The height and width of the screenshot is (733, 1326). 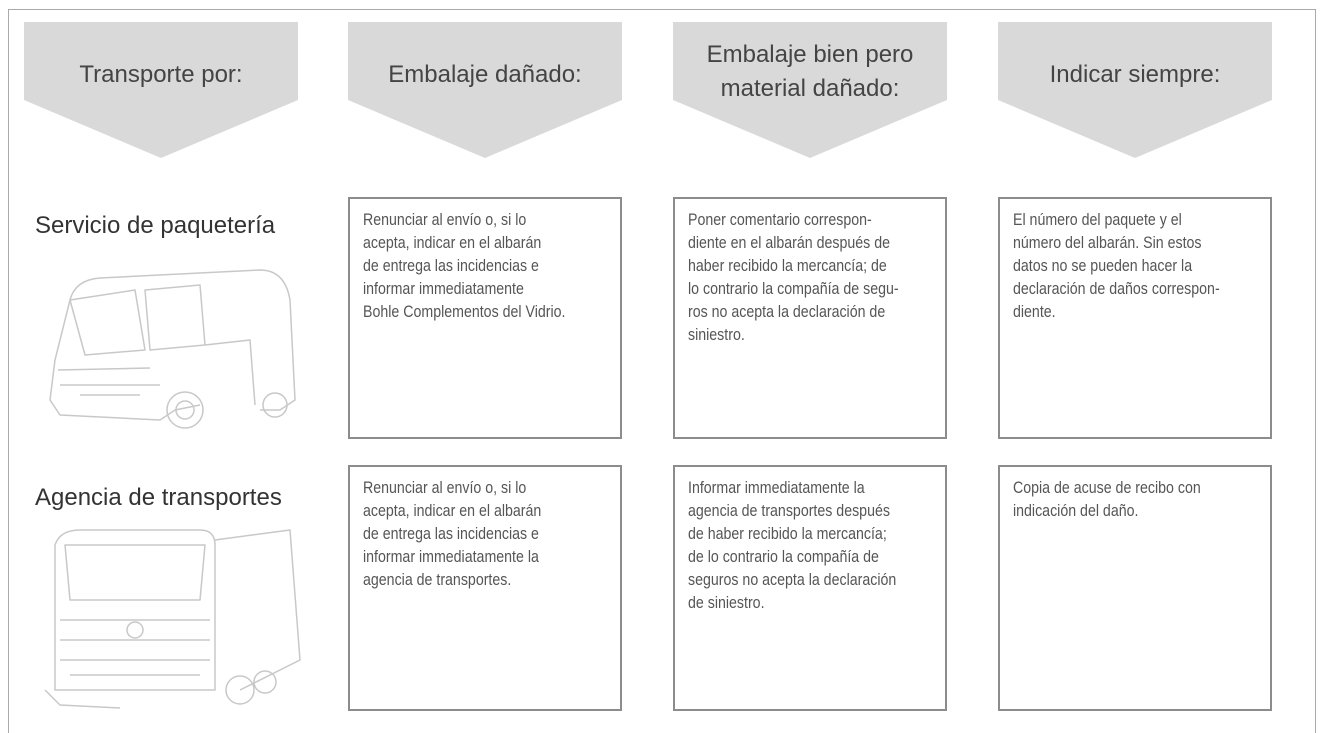 I want to click on cell-line: de haber recibido la mercancía;, so click(x=787, y=534).